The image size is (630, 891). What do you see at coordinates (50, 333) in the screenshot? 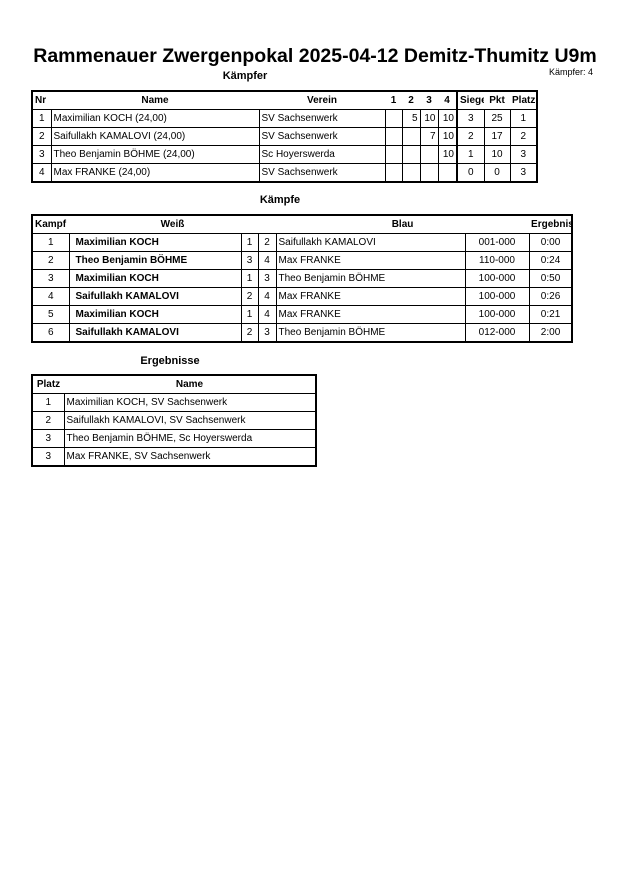
I see `table-cell: 6` at bounding box center [50, 333].